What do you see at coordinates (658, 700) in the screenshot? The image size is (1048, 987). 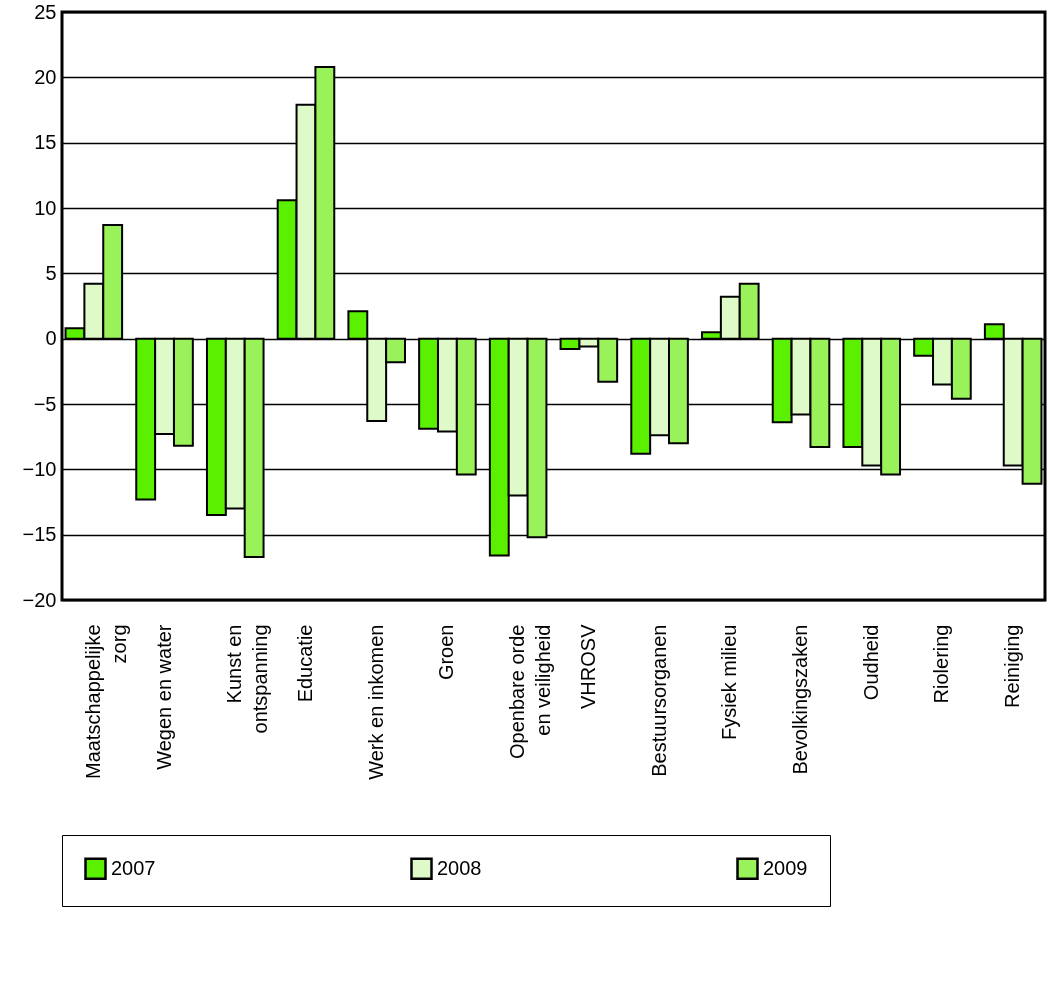 I see `x-tick-label: Bestuursorganen` at bounding box center [658, 700].